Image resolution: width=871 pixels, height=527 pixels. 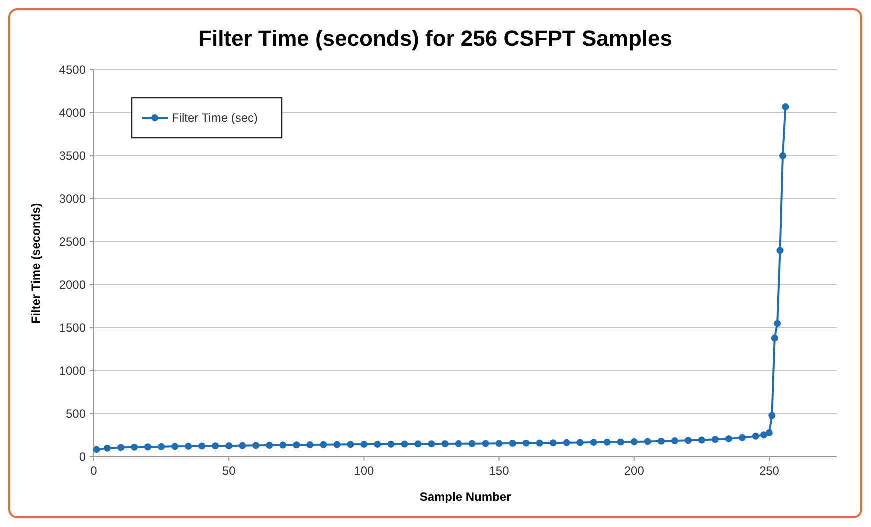 I want to click on y-tick-label: 500, so click(x=76, y=414).